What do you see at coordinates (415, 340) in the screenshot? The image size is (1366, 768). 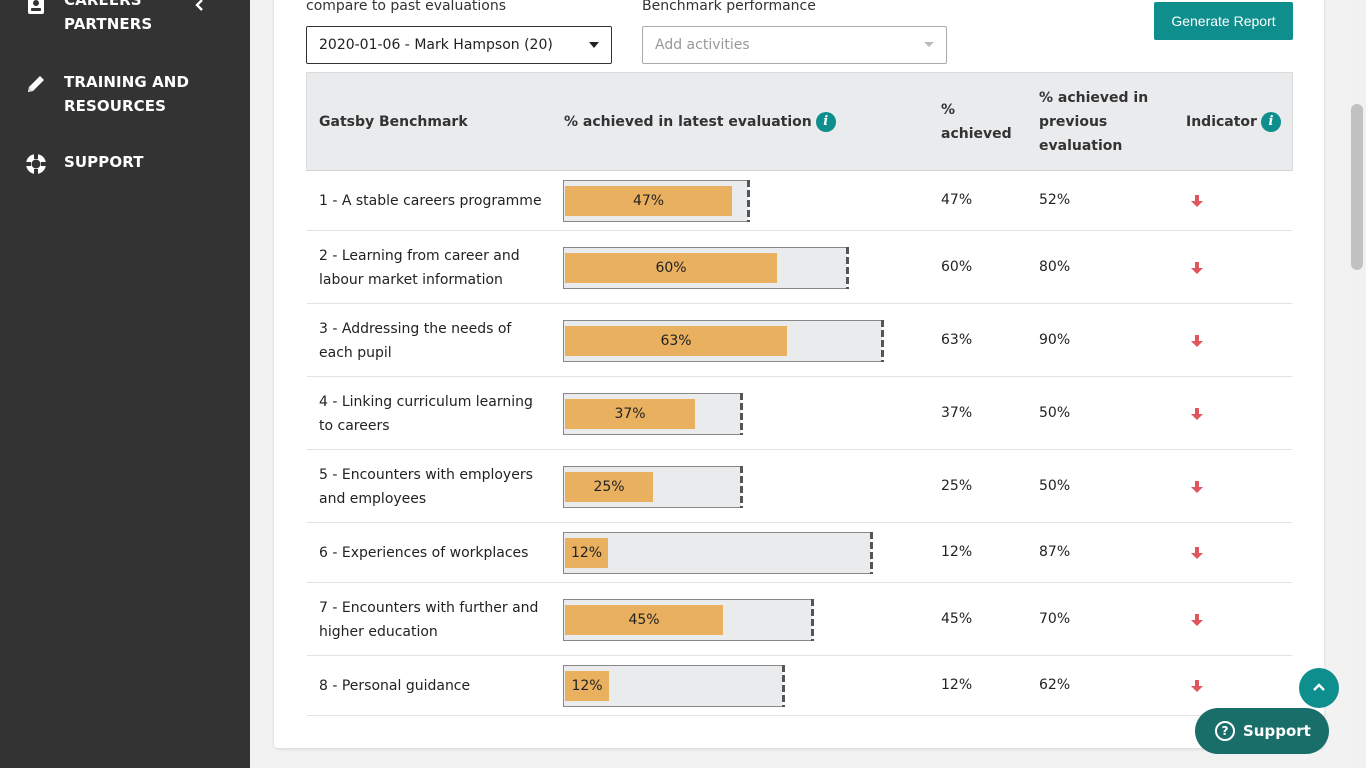 I see `benchmark-name: 3 - Addressing the needs of each pupil` at bounding box center [415, 340].